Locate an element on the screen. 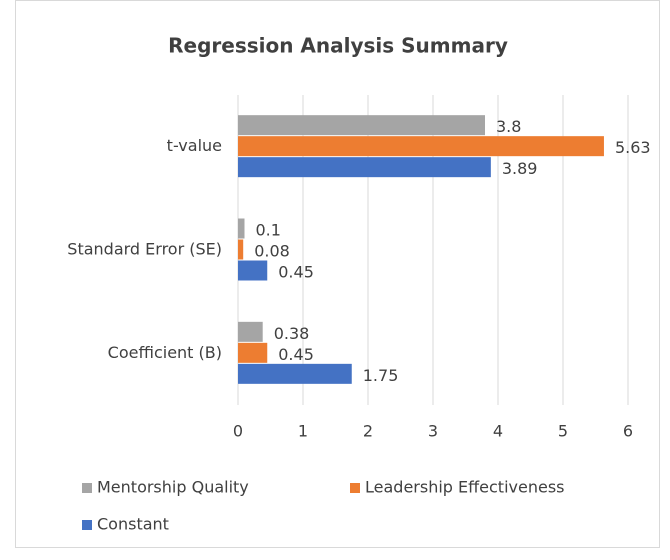 The height and width of the screenshot is (560, 670). y-tick-label: Coefficient (B) is located at coordinates (165, 352).